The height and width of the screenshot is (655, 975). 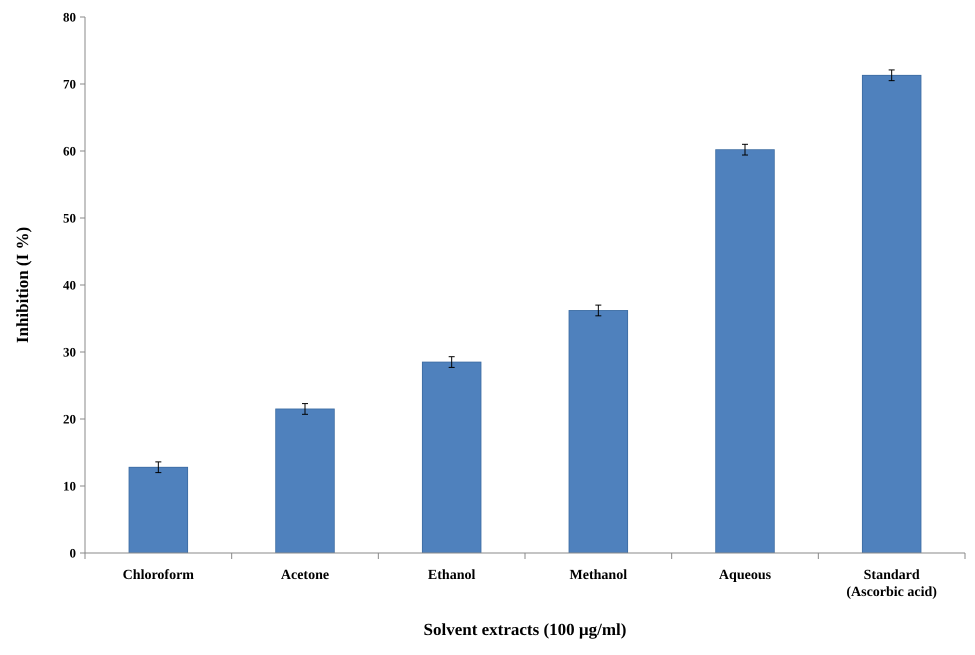 I want to click on y-tick-label: 50, so click(x=69, y=218).